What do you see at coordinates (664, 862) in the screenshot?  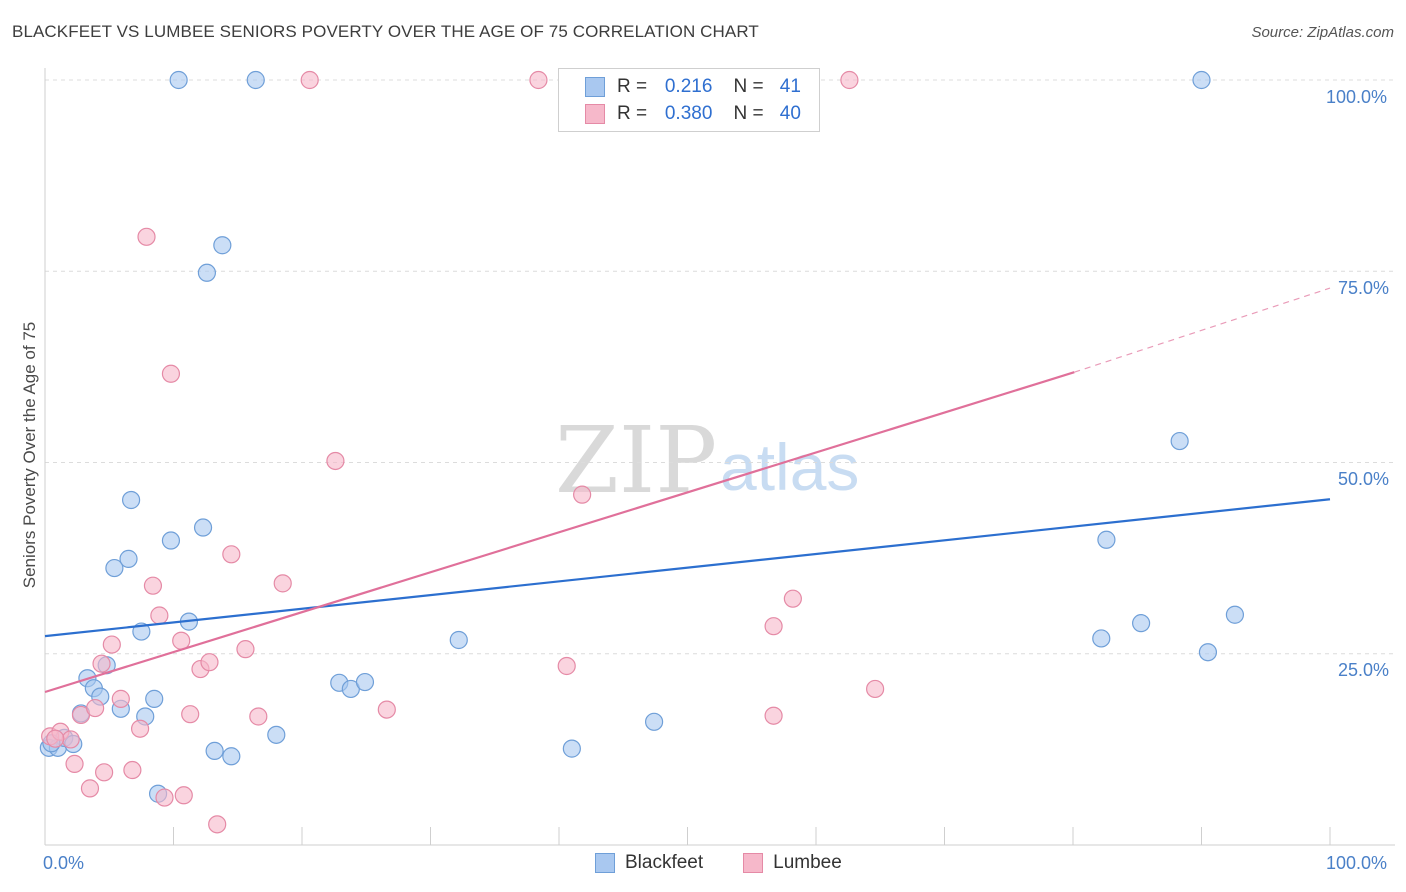 I see `legend-label: Blackfeet` at bounding box center [664, 862].